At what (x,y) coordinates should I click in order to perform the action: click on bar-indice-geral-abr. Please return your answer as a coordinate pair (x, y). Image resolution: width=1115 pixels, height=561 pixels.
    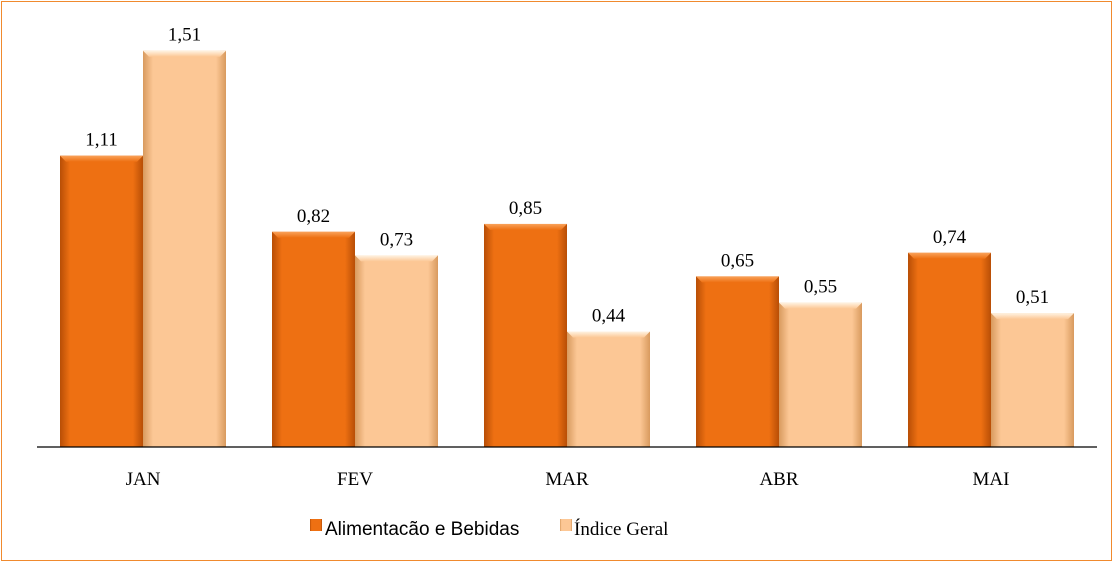
    Looking at the image, I should click on (820, 374).